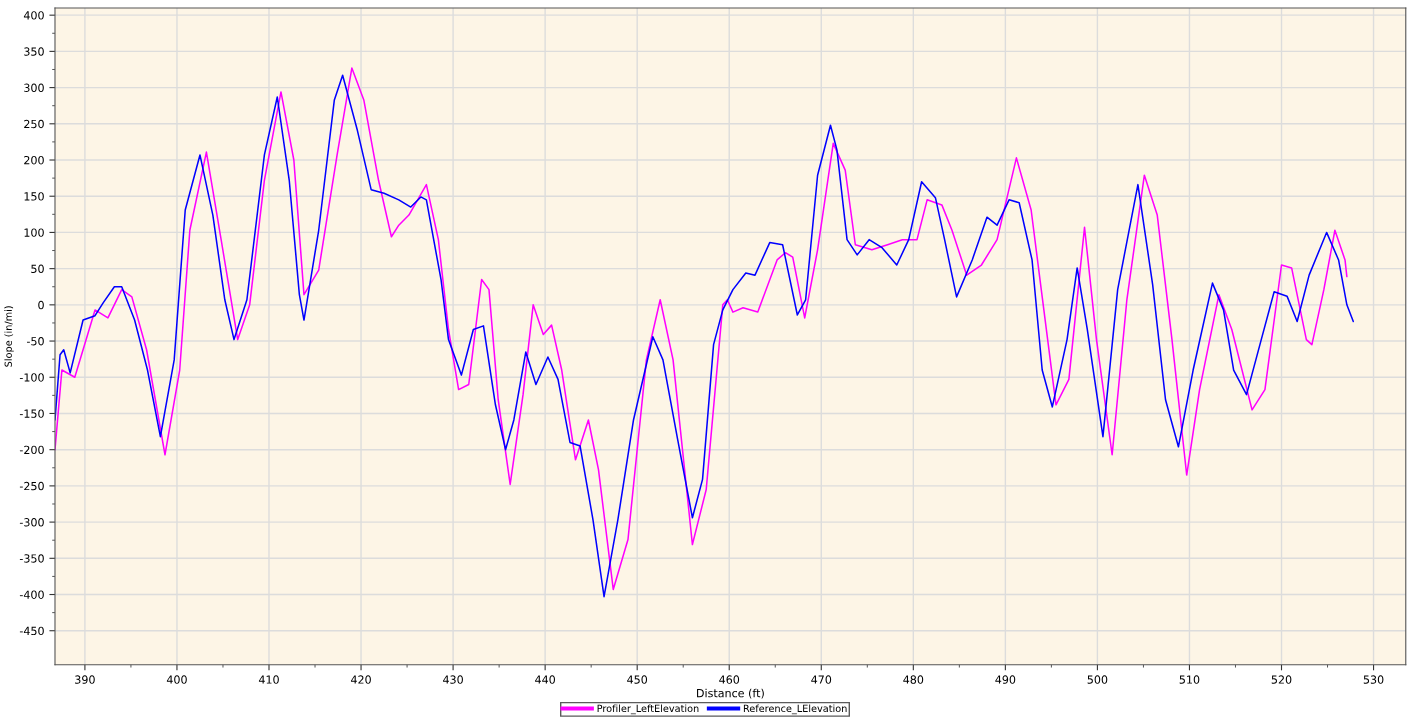 Image resolution: width=1410 pixels, height=721 pixels. What do you see at coordinates (34, 87) in the screenshot?
I see `y-tick-label: 300` at bounding box center [34, 87].